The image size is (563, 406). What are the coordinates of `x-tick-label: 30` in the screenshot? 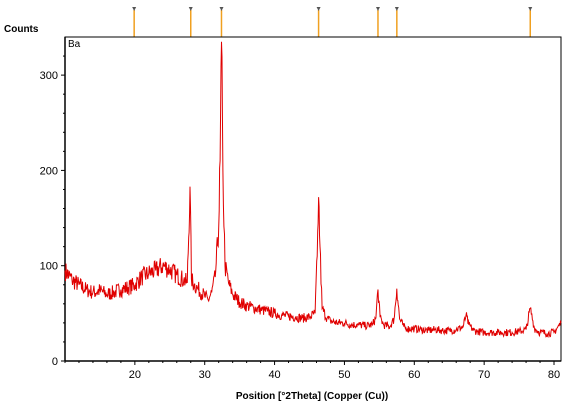 It's located at (205, 375).